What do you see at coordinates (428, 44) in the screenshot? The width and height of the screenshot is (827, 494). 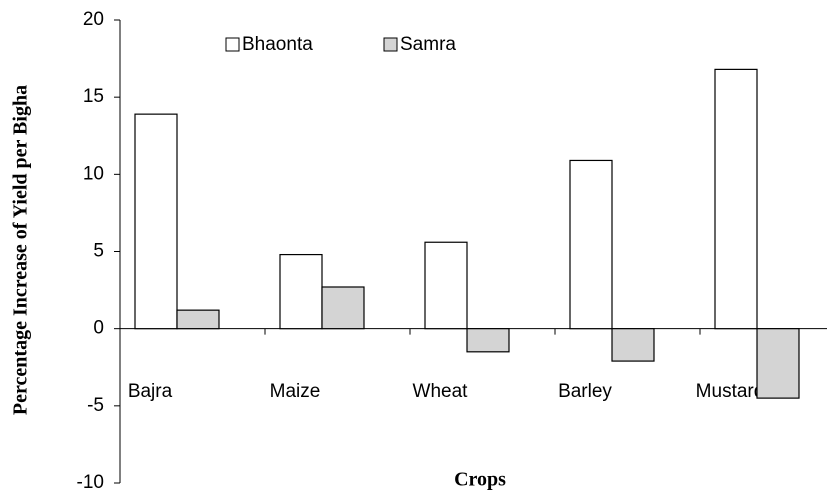 I see `legend-label: Samra` at bounding box center [428, 44].